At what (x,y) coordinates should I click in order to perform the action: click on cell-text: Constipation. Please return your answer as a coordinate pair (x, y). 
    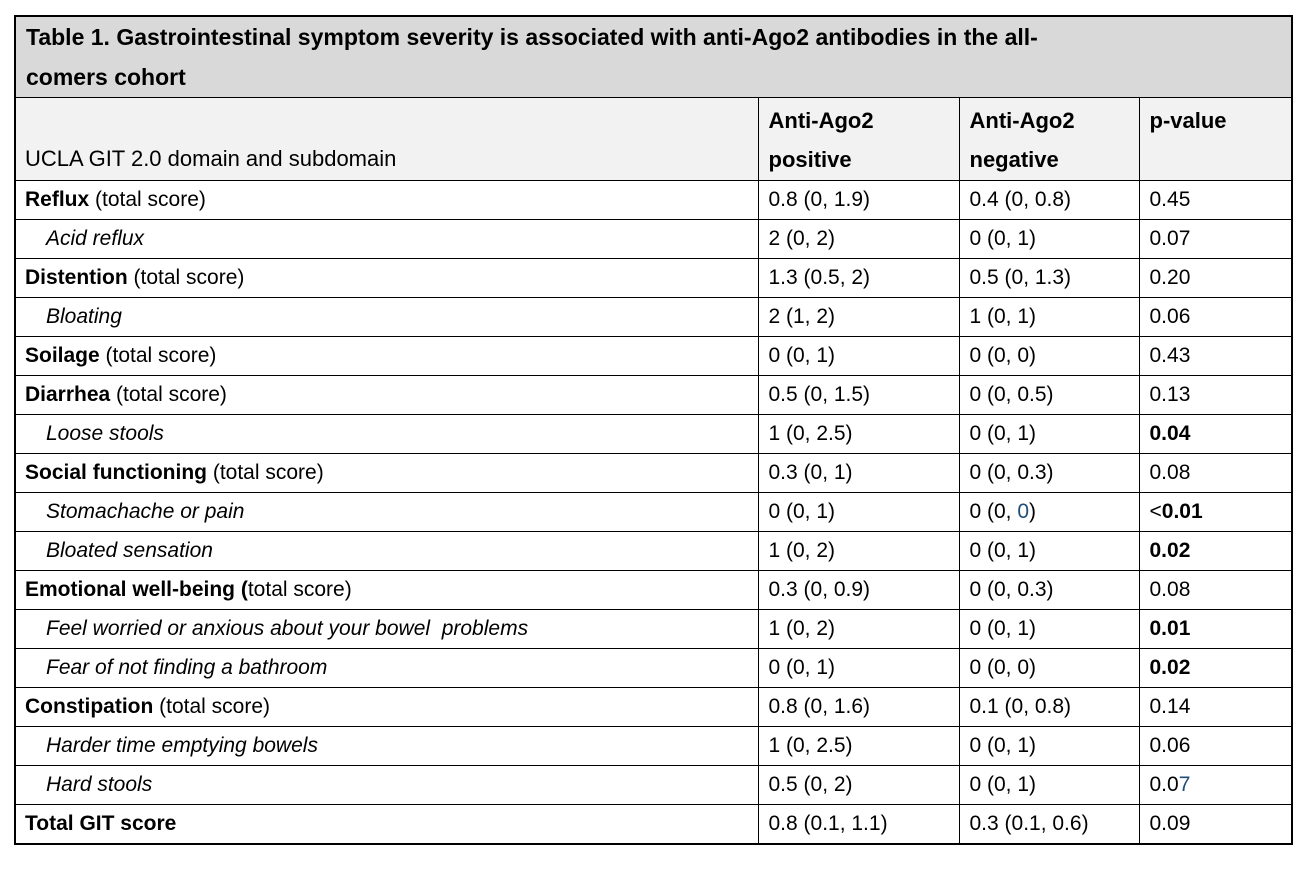
    Looking at the image, I should click on (89, 706).